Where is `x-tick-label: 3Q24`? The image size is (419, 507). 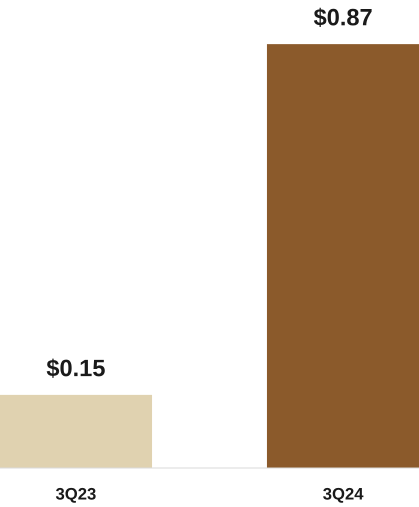
x-tick-label: 3Q24 is located at coordinates (343, 495).